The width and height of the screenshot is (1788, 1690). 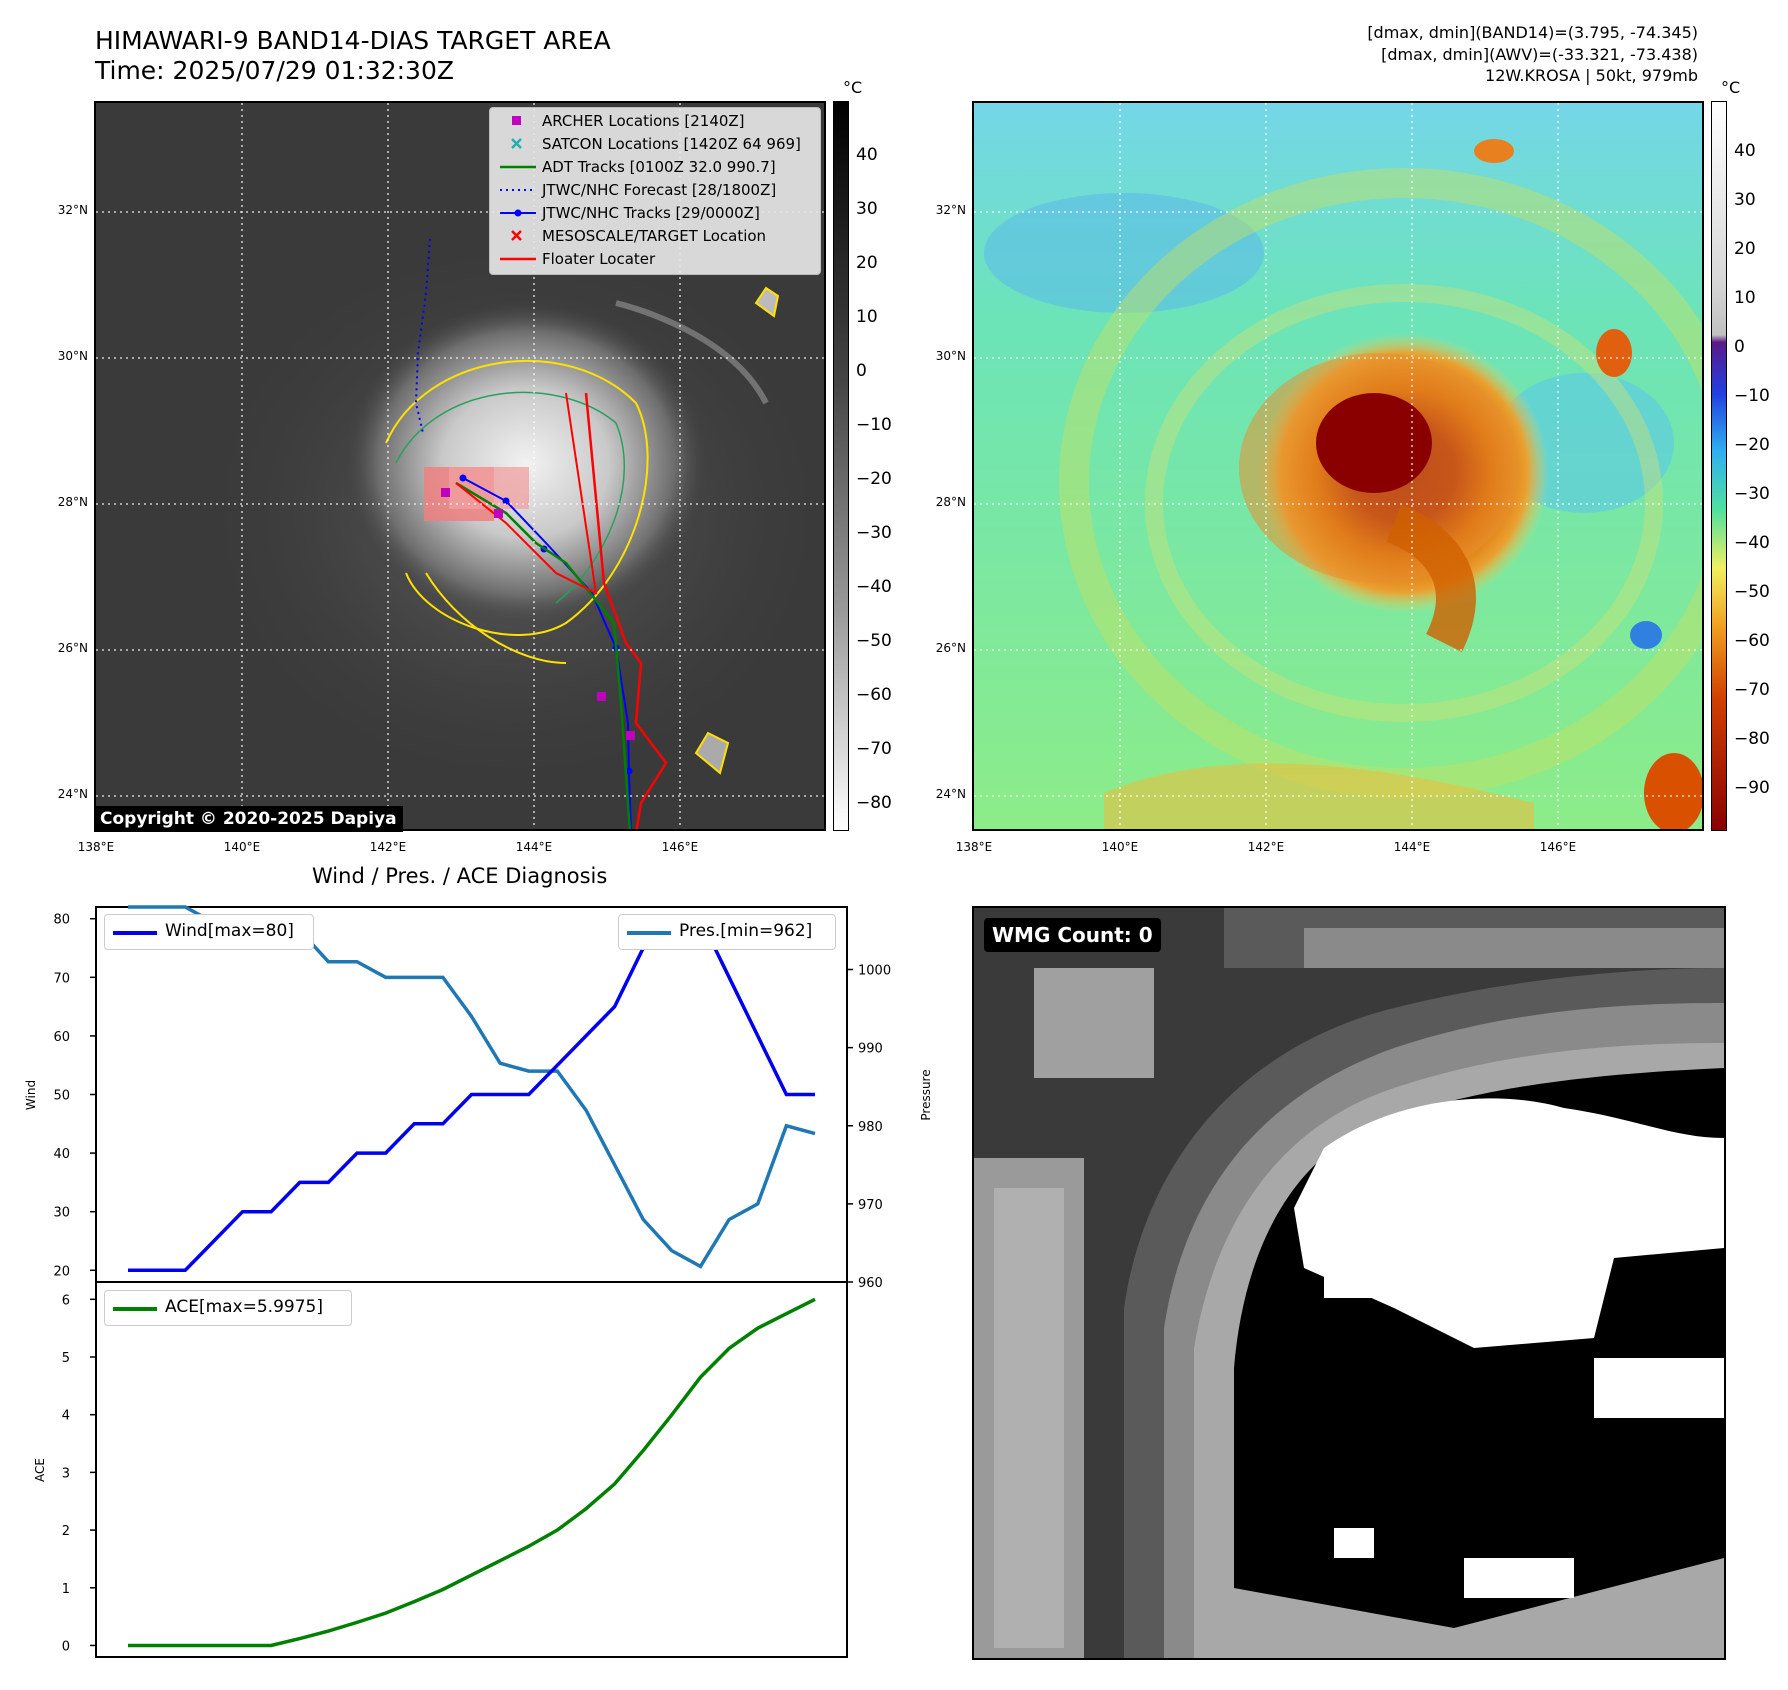 What do you see at coordinates (66, 1646) in the screenshot?
I see `tick-label: 0` at bounding box center [66, 1646].